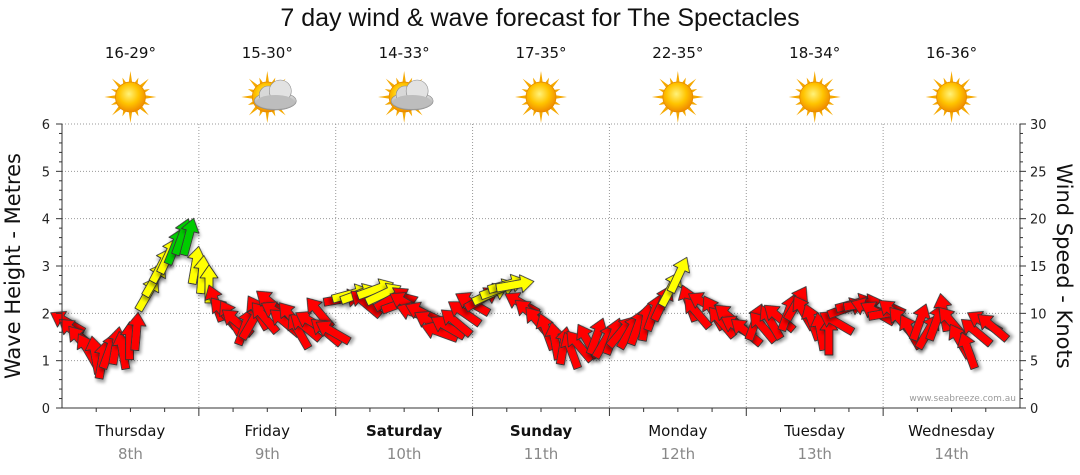 This screenshot has height=475, width=1080. Describe the element at coordinates (46, 314) in the screenshot. I see `y-tick-label: 2` at that location.